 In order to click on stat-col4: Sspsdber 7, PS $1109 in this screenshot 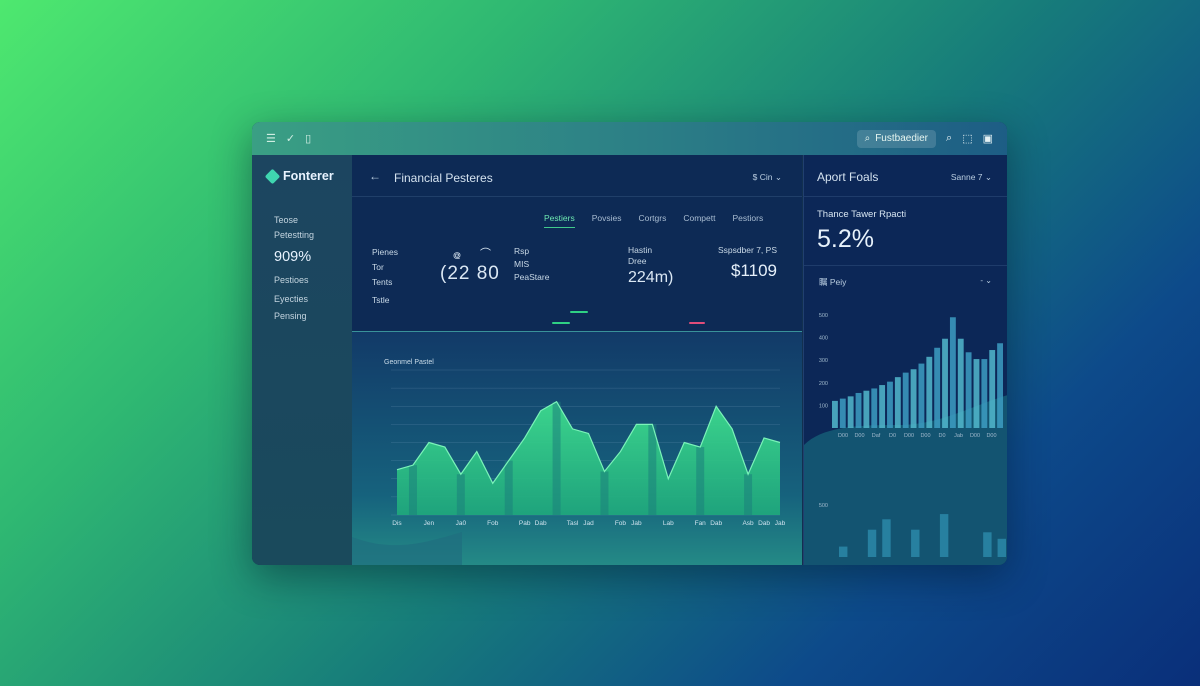, I will do `click(747, 263)`.